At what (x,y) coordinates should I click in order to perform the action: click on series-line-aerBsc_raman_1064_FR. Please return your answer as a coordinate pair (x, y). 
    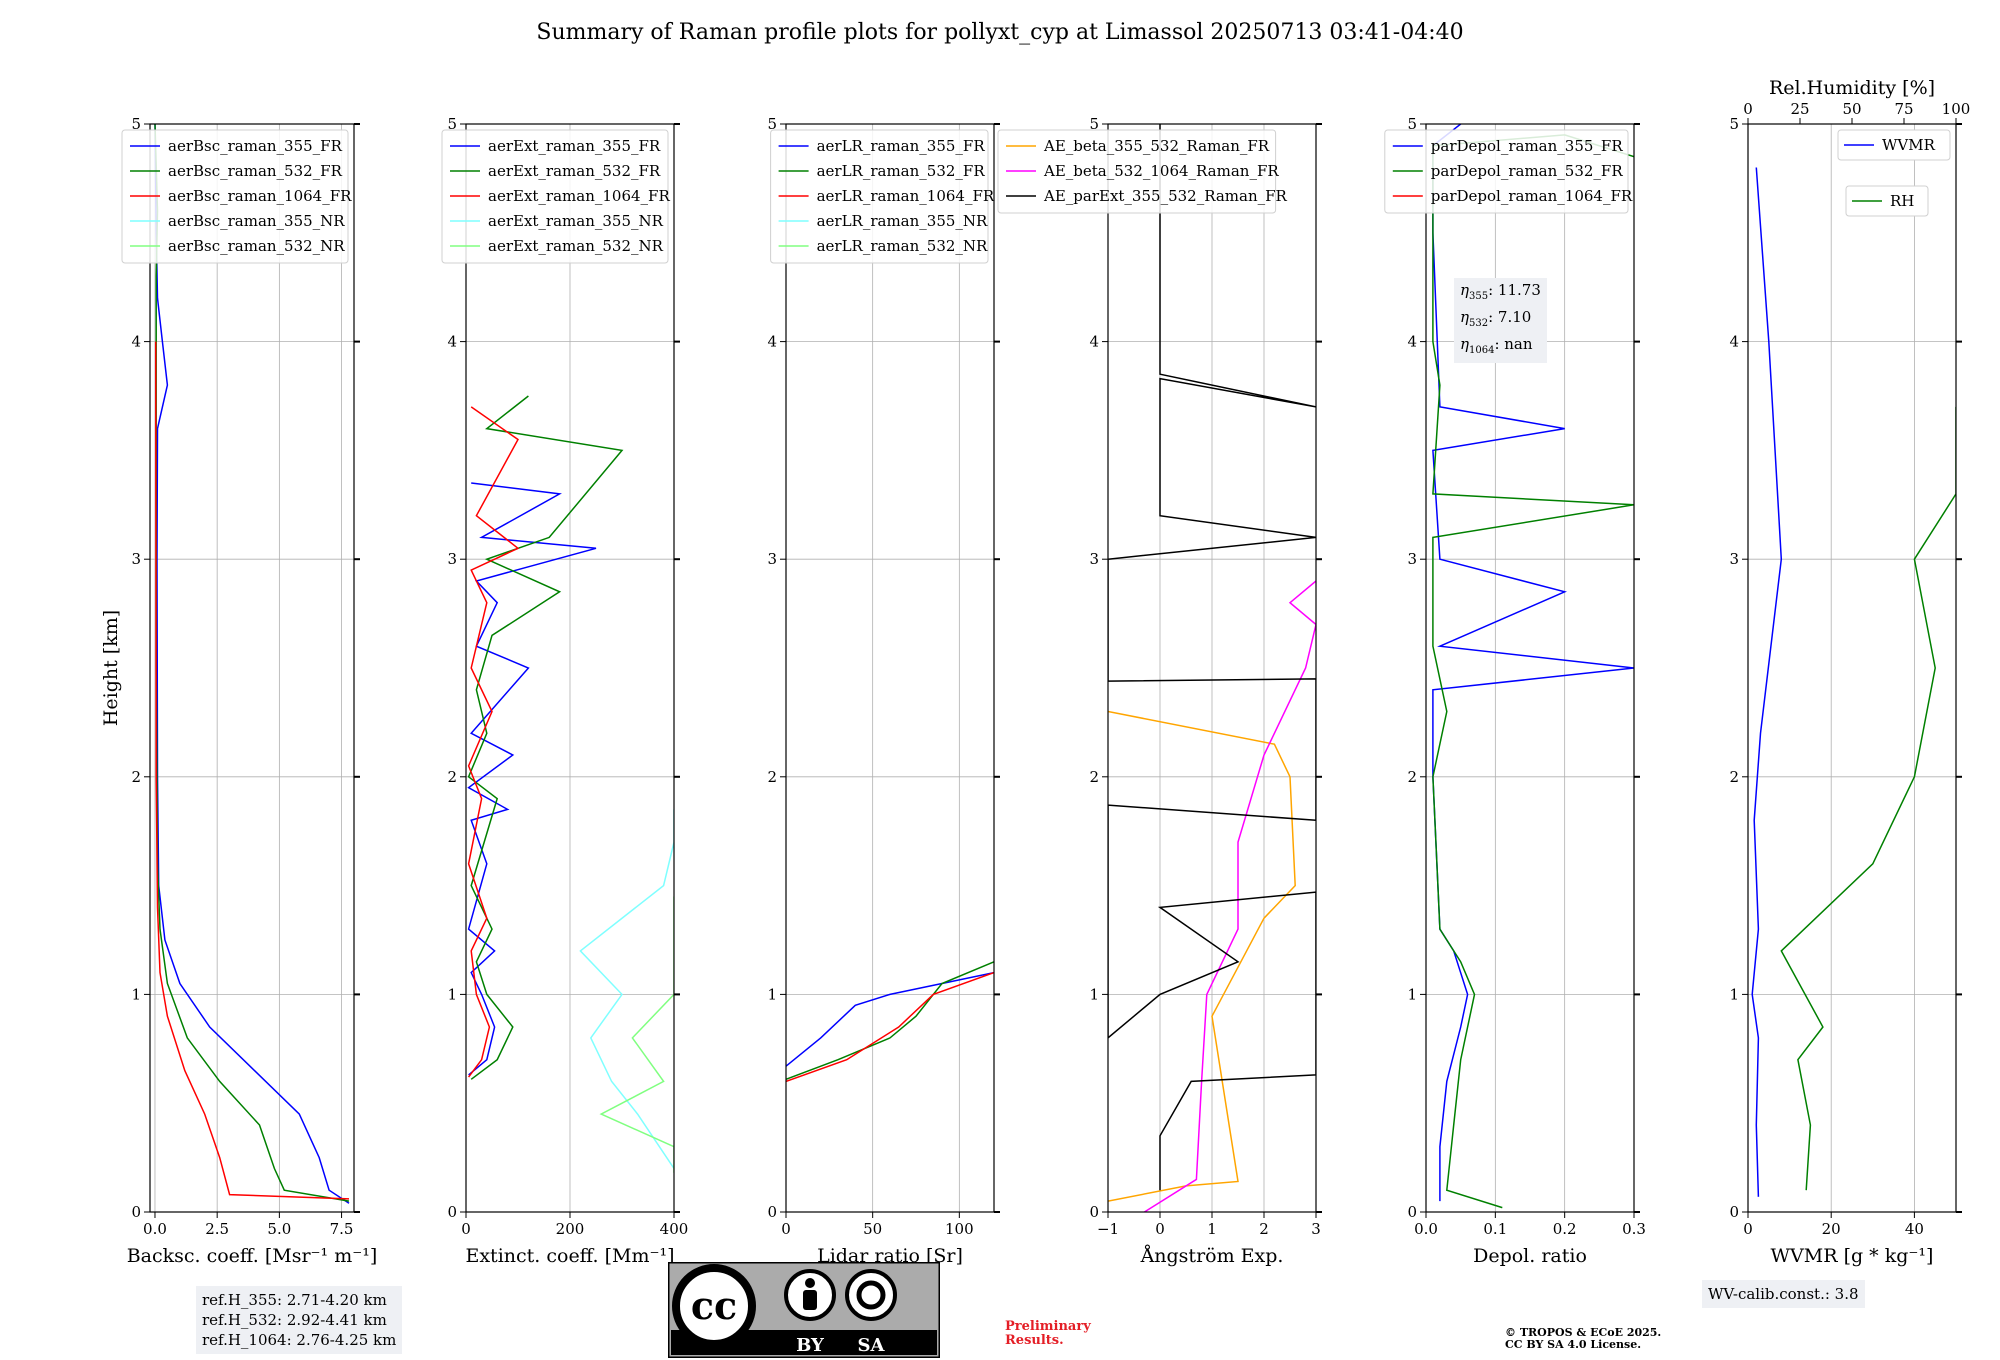
    Looking at the image, I should click on (252, 770).